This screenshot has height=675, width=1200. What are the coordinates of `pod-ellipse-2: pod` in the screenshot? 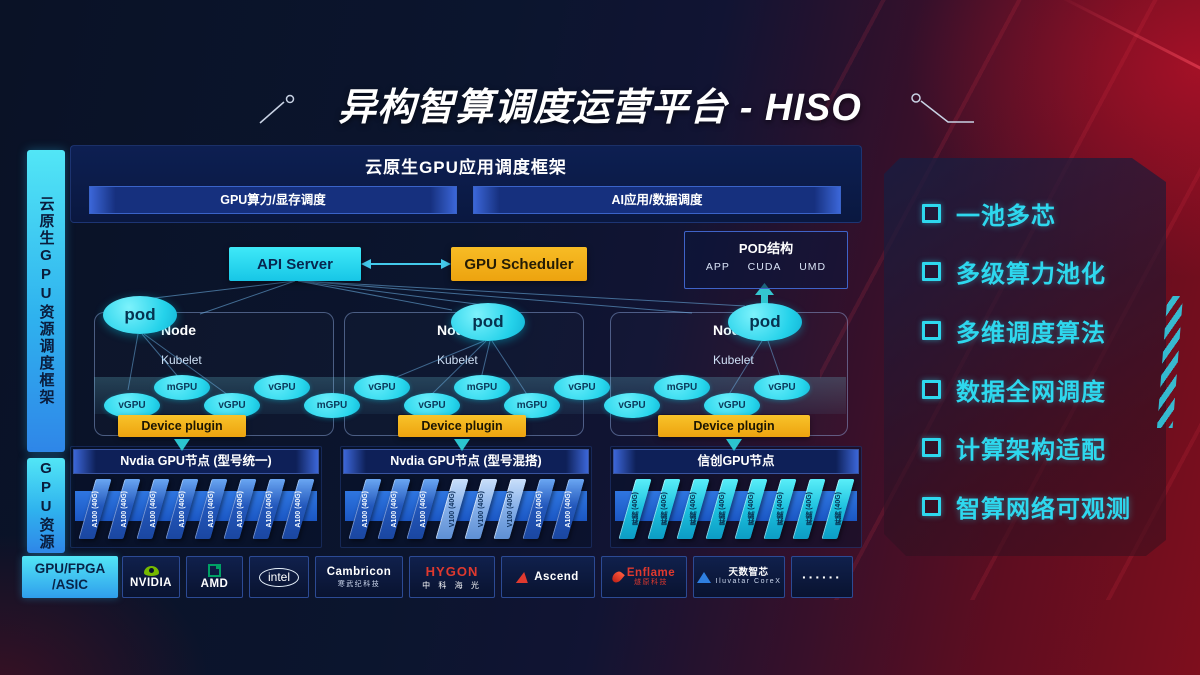 It's located at (488, 322).